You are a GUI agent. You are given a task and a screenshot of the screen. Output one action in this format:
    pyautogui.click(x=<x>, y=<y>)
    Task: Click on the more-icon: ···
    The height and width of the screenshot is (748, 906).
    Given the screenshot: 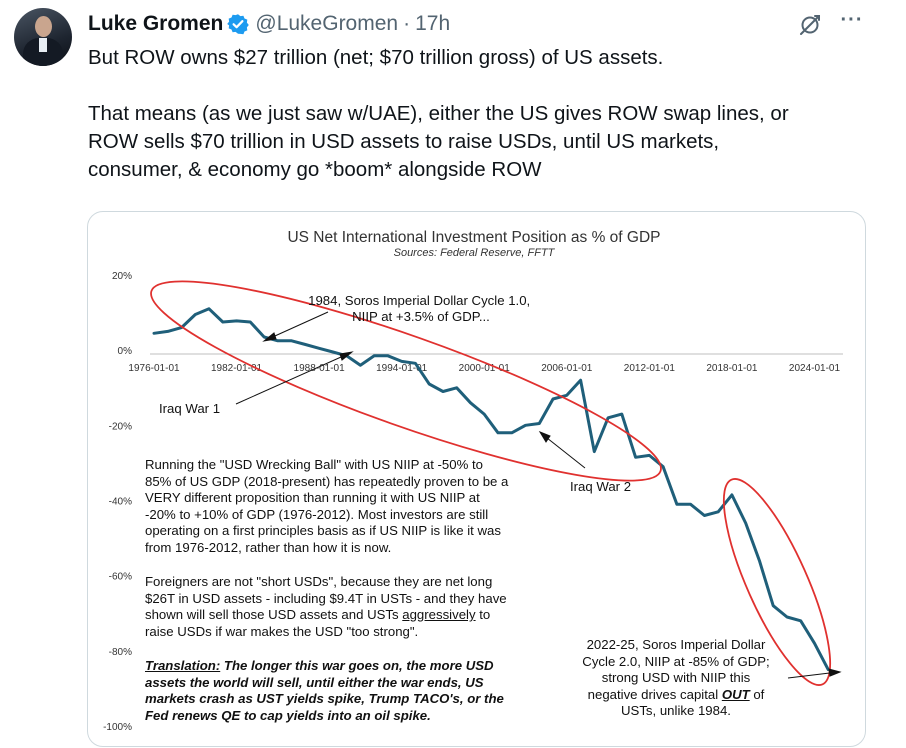 What is the action you would take?
    pyautogui.click(x=852, y=20)
    